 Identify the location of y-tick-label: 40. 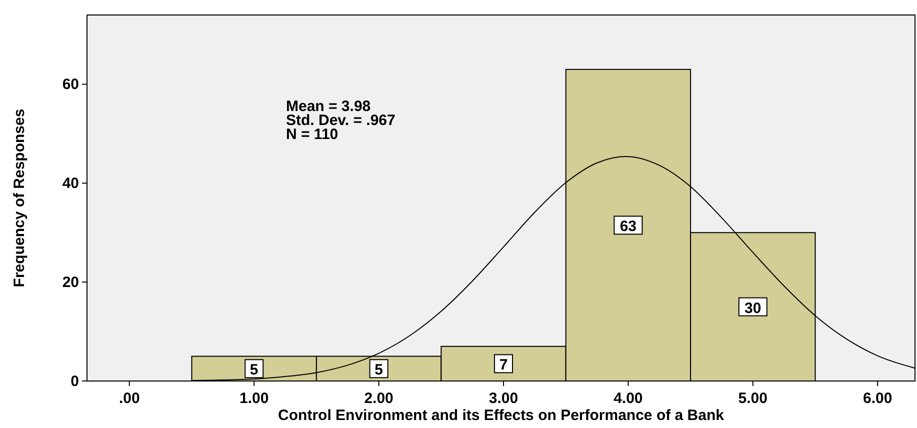
(70, 183).